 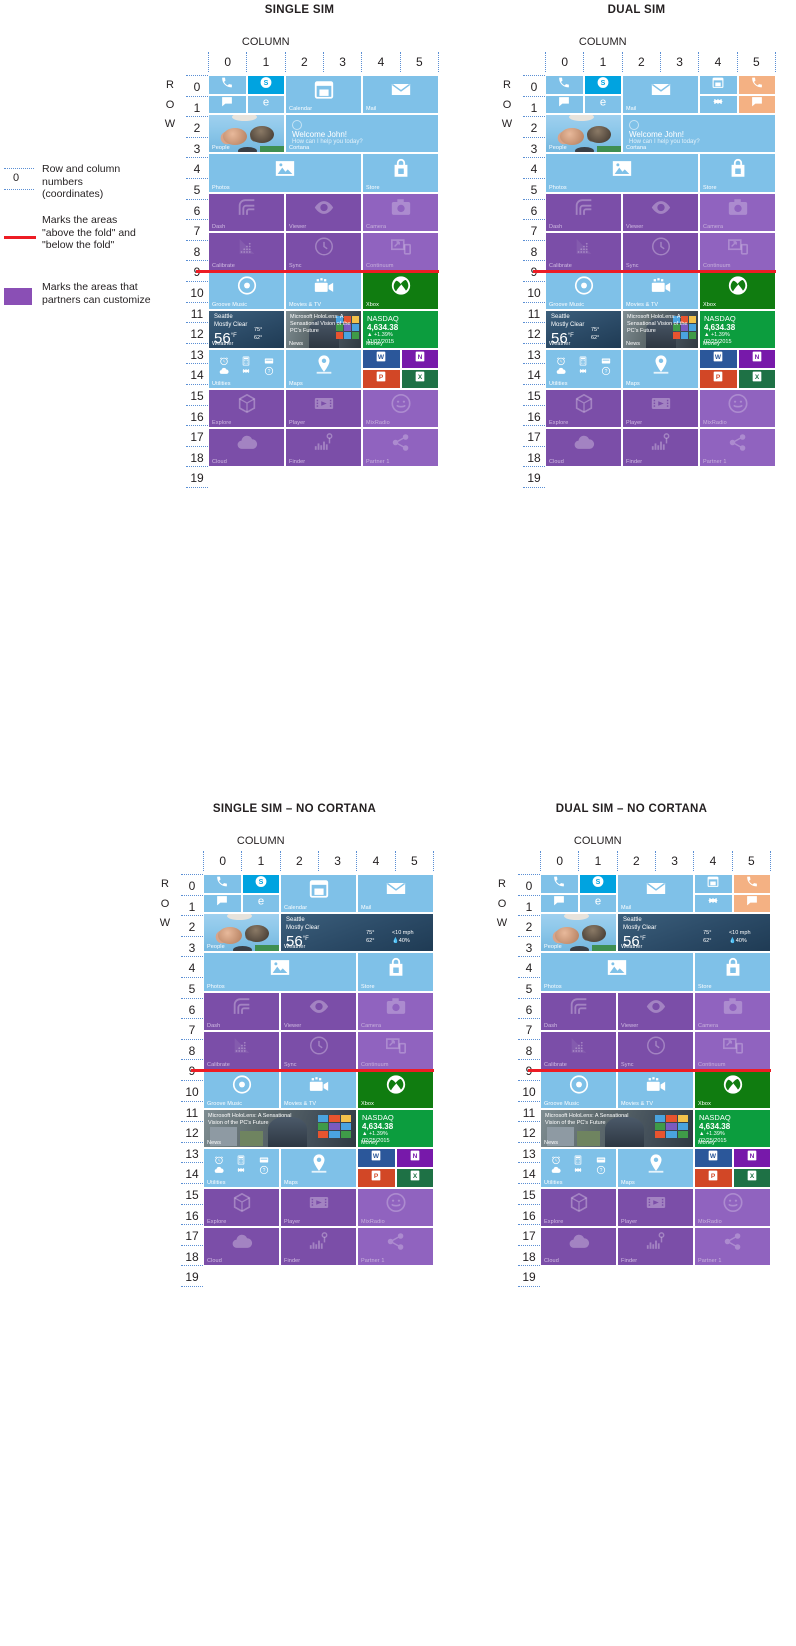 I want to click on tile-phone-sim2, so click(x=756, y=85).